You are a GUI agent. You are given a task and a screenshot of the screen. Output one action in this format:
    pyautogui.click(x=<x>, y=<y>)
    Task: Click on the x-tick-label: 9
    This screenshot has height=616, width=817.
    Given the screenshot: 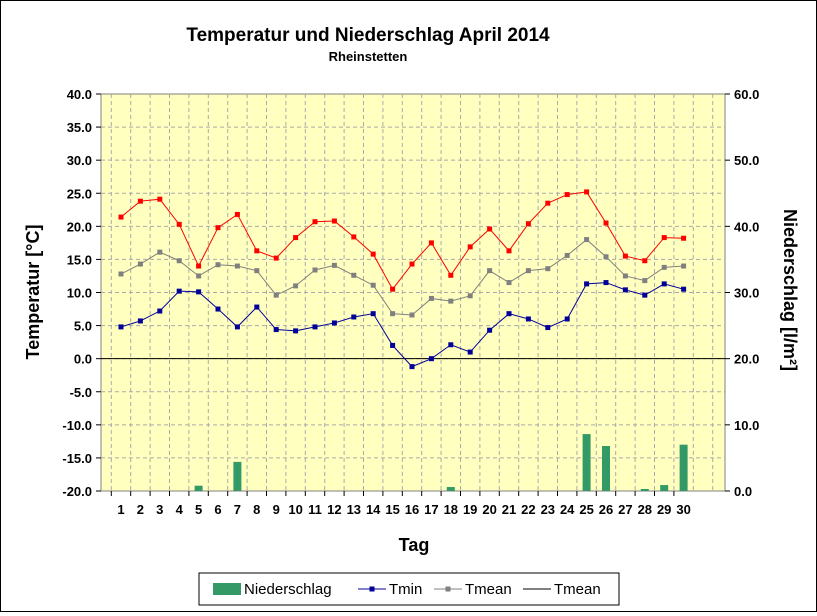 What is the action you would take?
    pyautogui.click(x=276, y=509)
    